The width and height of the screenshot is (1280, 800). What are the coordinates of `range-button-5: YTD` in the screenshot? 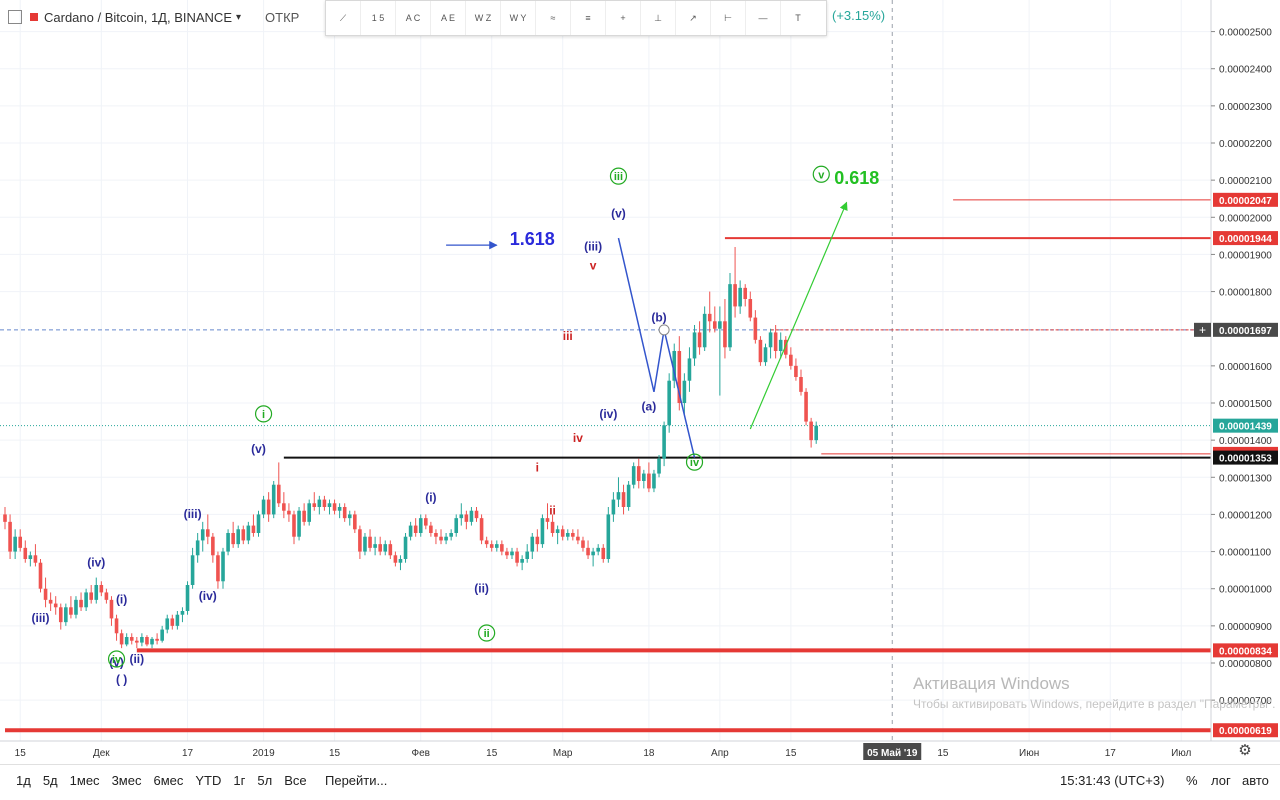 It's located at (208, 780).